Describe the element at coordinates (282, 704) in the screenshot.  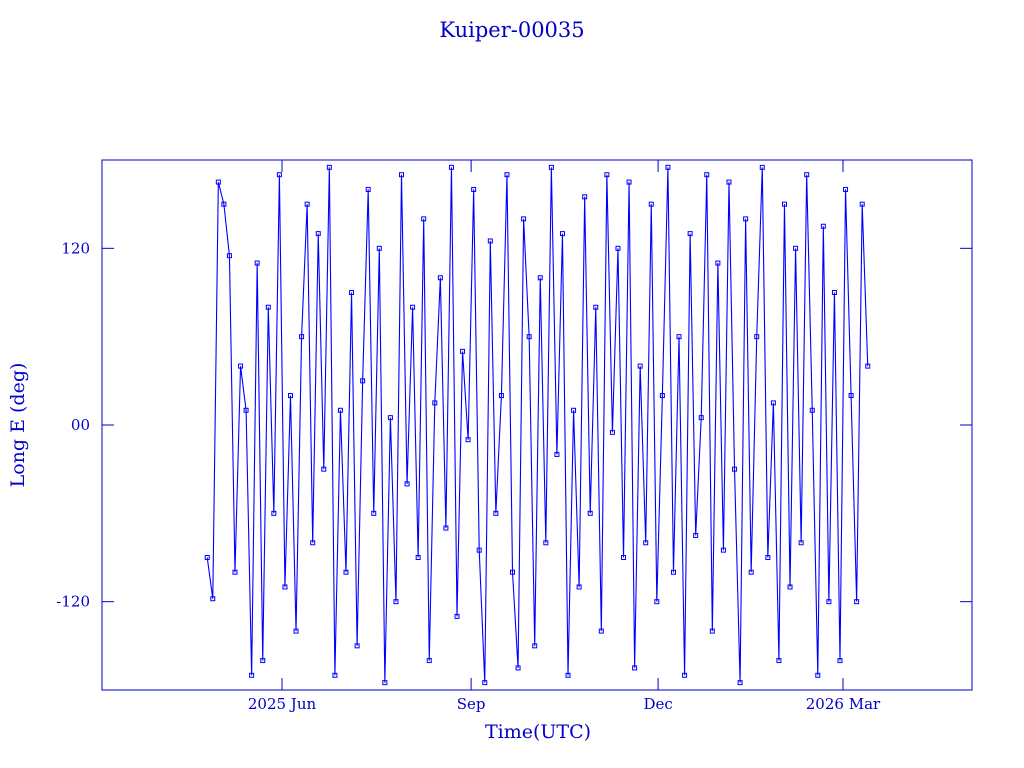
I see `x-tick-label: 2025 Jun` at that location.